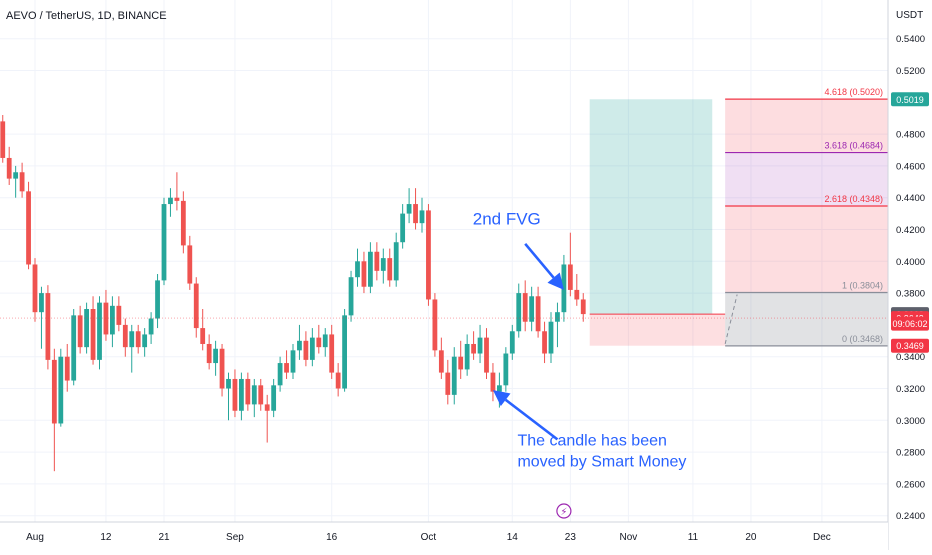  I want to click on fib-trend-line, so click(731, 319).